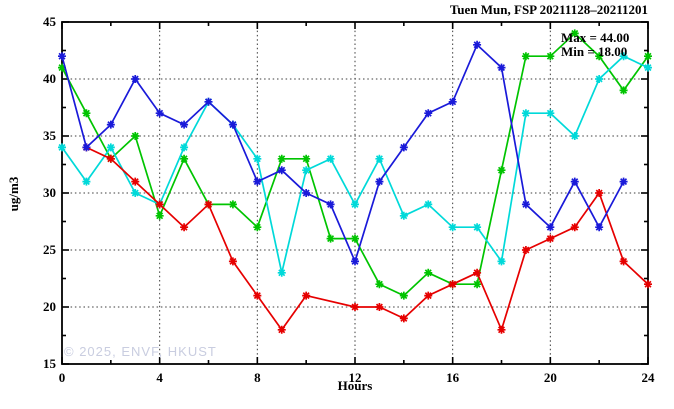 Image resolution: width=674 pixels, height=409 pixels. What do you see at coordinates (49, 135) in the screenshot?
I see `y-tick-label: 35` at bounding box center [49, 135].